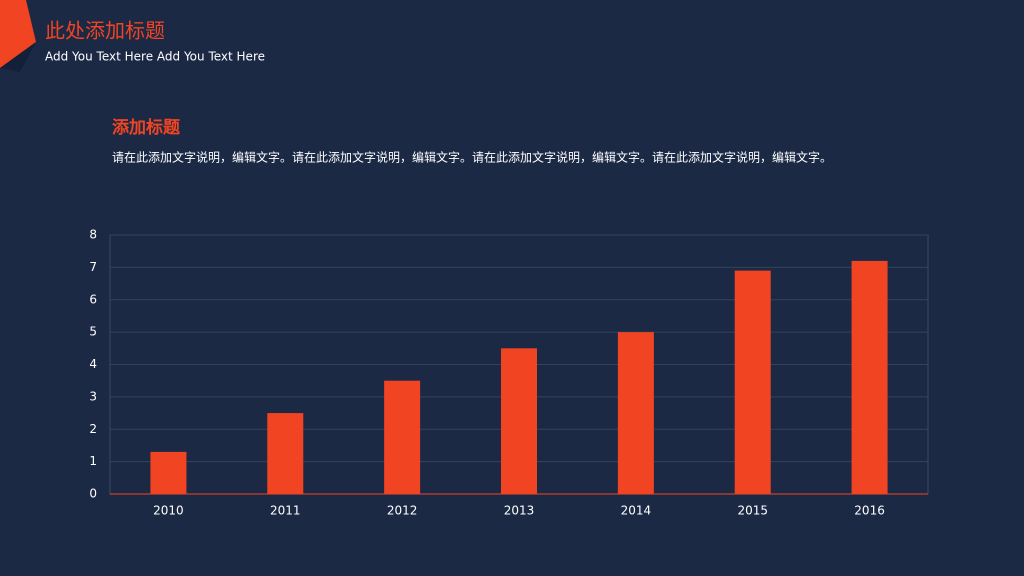  I want to click on x-tick-label: 2016, so click(869, 511).